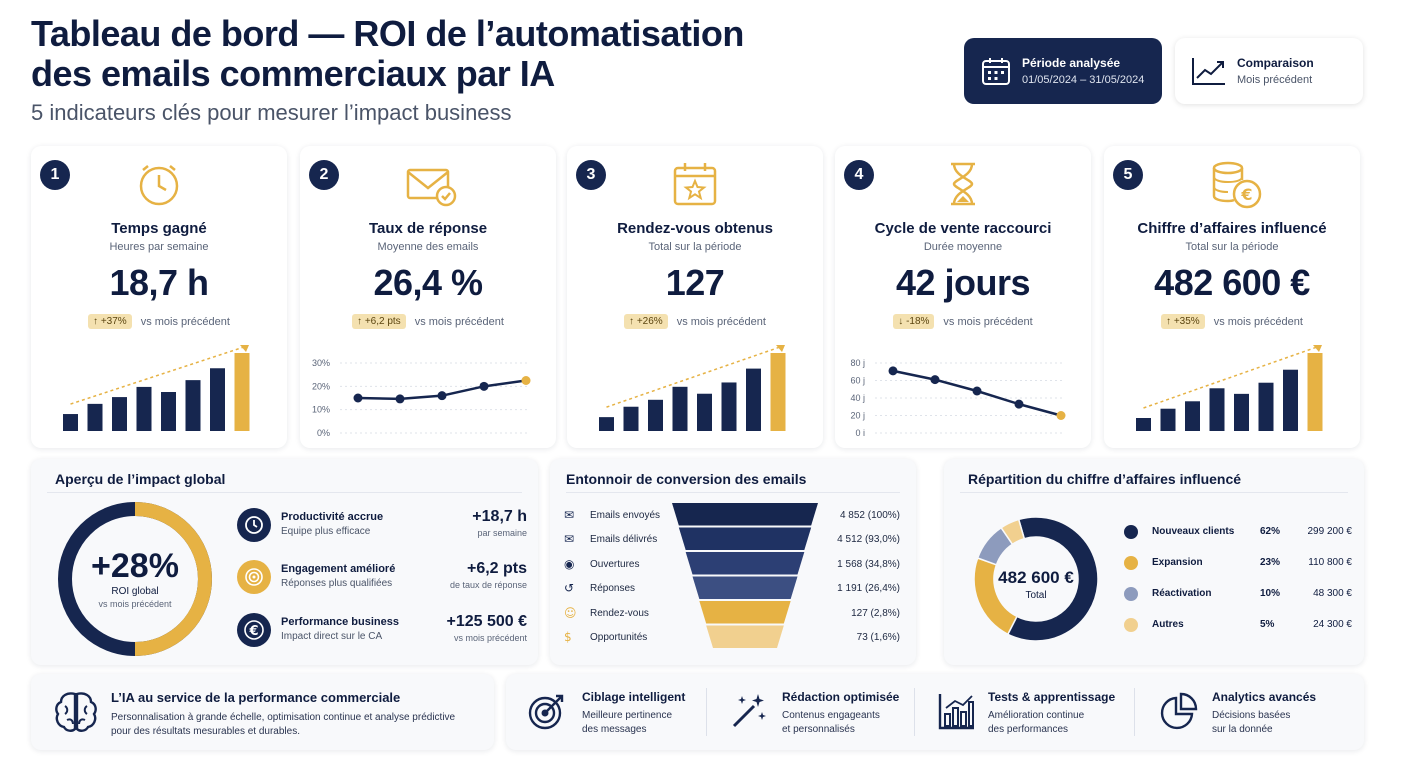 The width and height of the screenshot is (1408, 768). What do you see at coordinates (1035, 595) in the screenshot?
I see `revenue-total-label: Total` at bounding box center [1035, 595].